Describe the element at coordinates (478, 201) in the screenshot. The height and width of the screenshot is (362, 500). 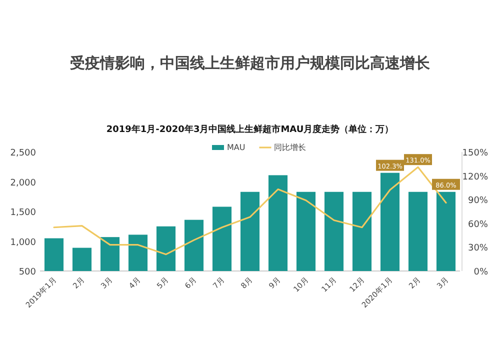
I see `y2-tick-label: 90%` at that location.